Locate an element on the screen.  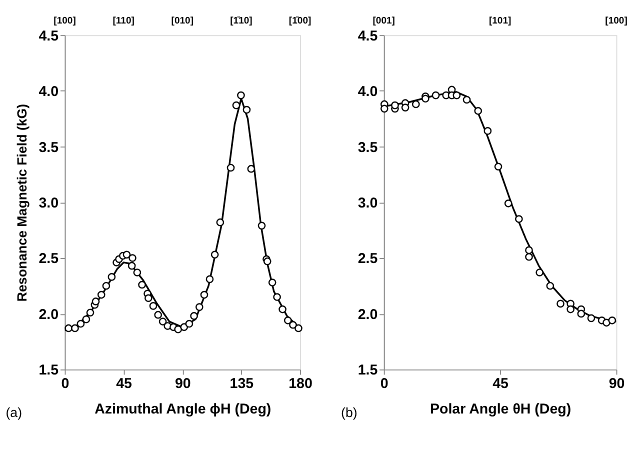
x-tick-label: 135 is located at coordinates (242, 384).